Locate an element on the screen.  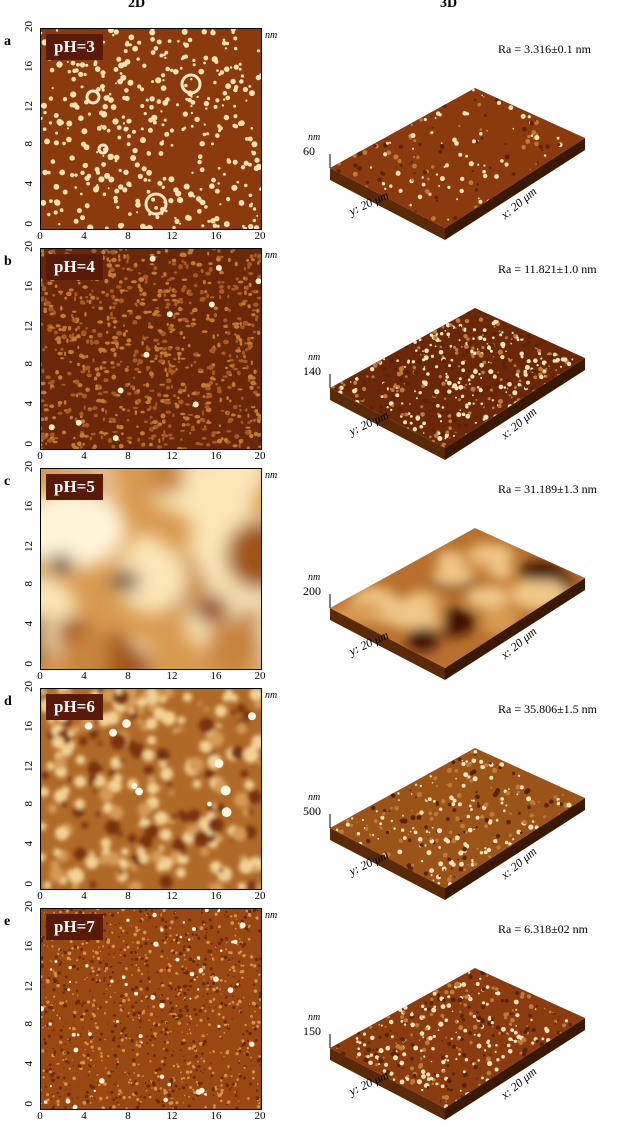
ph-label: pH=7 is located at coordinates (74, 927).